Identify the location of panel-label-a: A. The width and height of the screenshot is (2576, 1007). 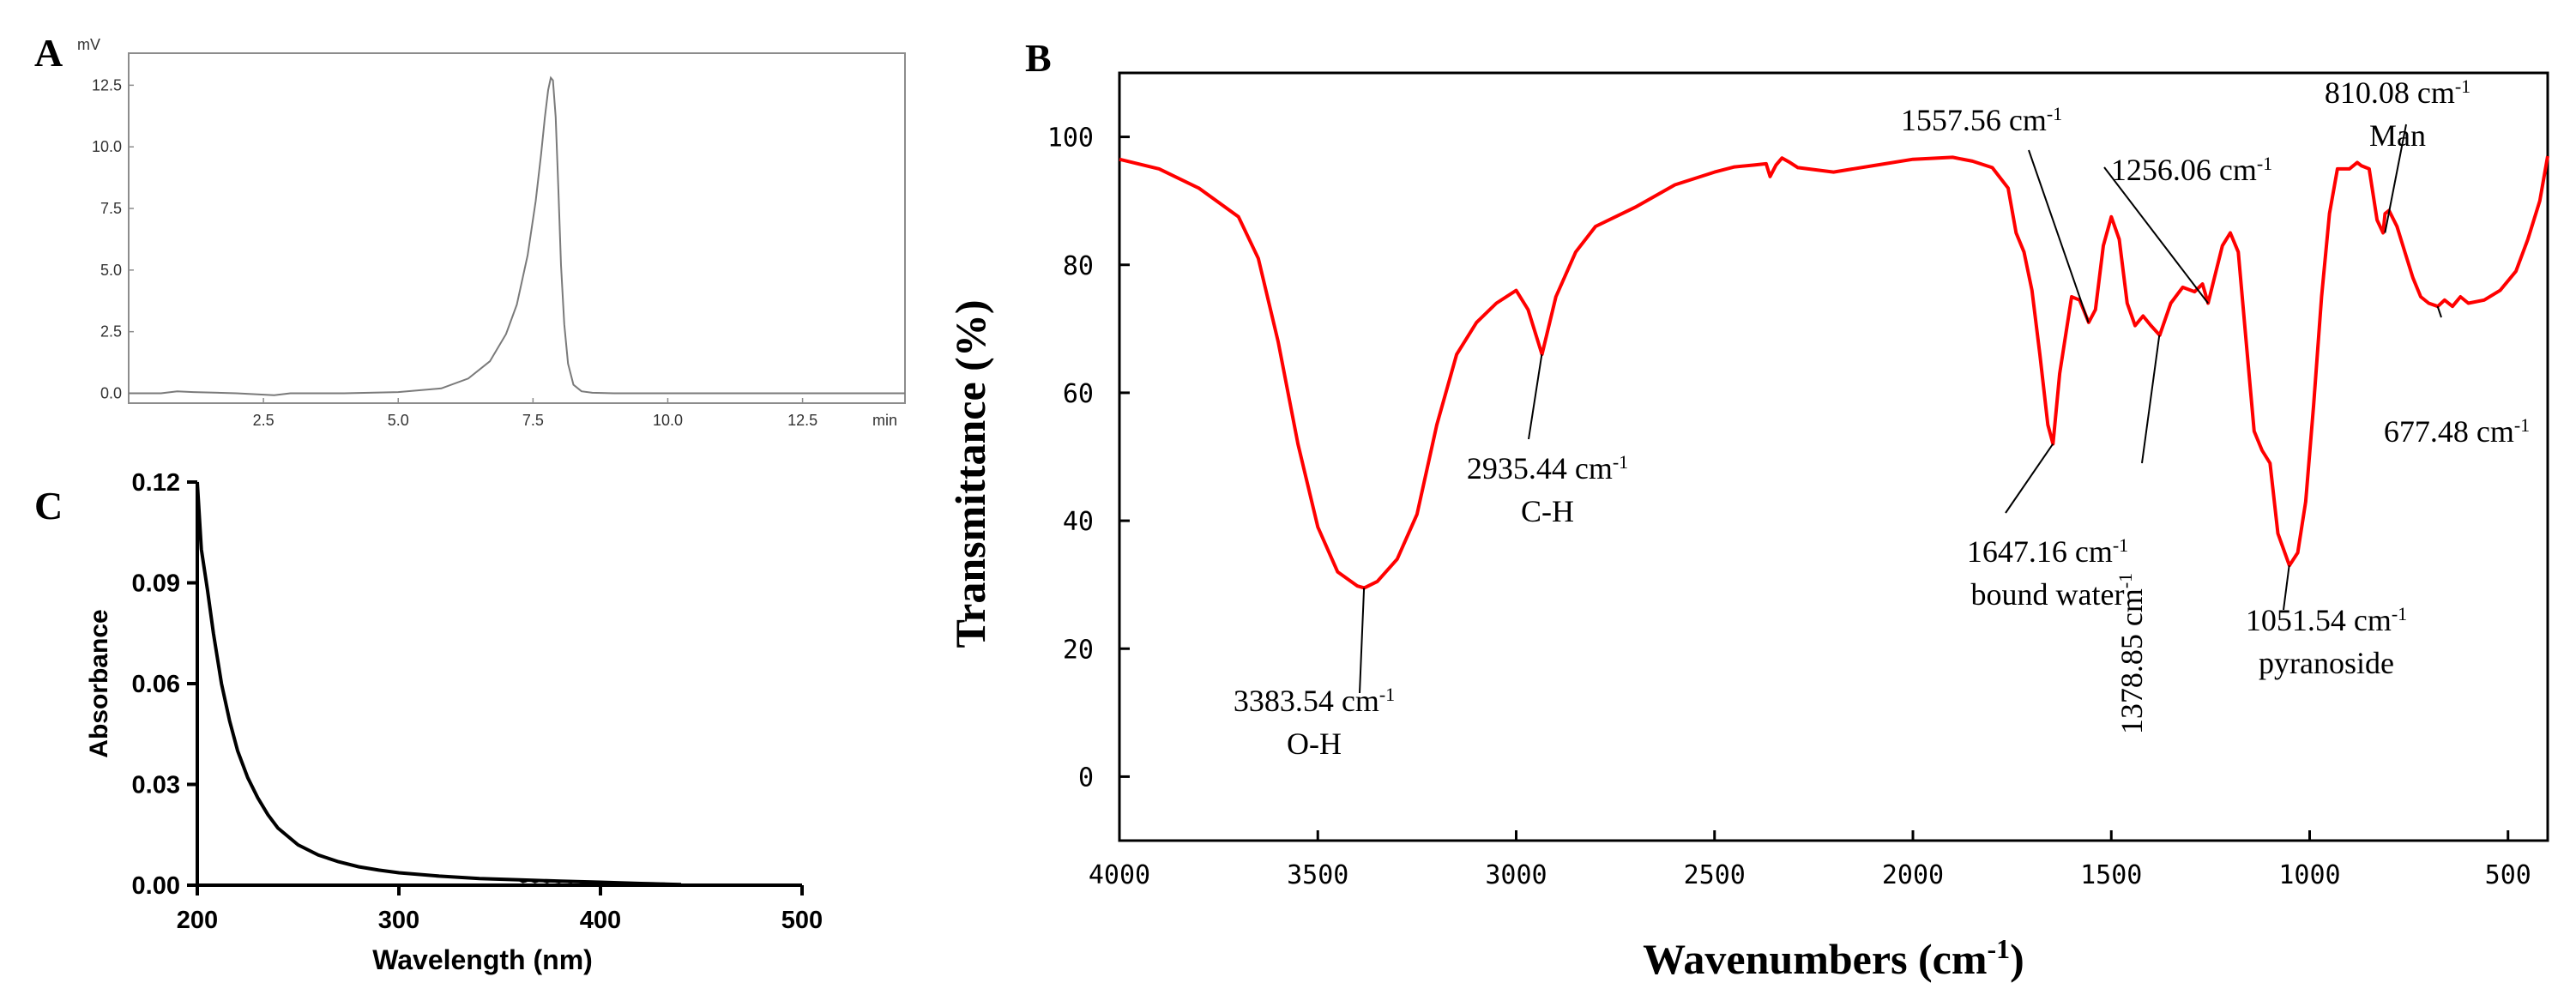
(48, 53).